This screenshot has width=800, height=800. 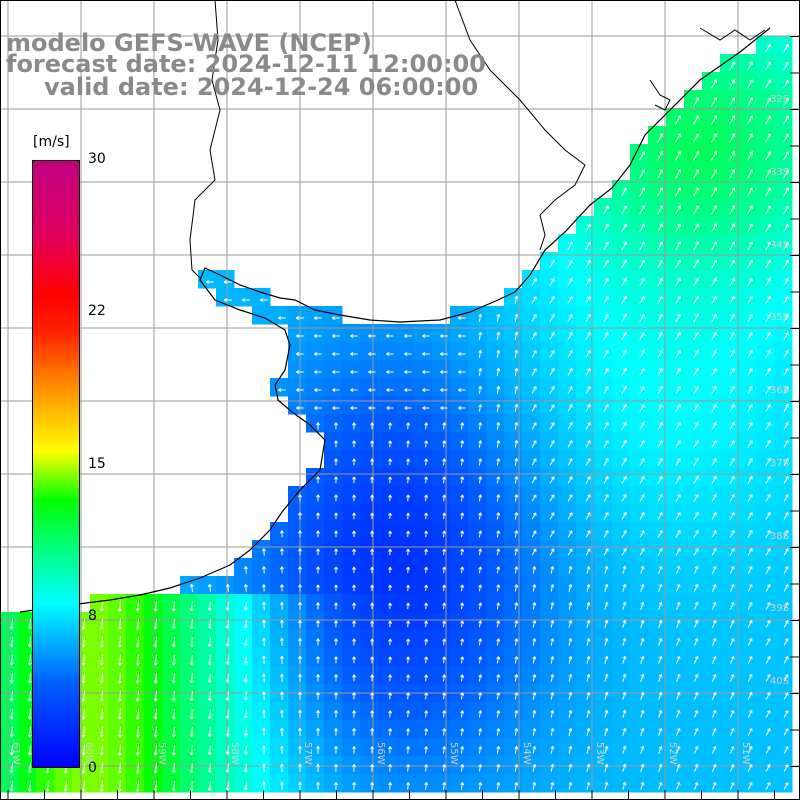 What do you see at coordinates (380, 753) in the screenshot?
I see `lon-label: 56W` at bounding box center [380, 753].